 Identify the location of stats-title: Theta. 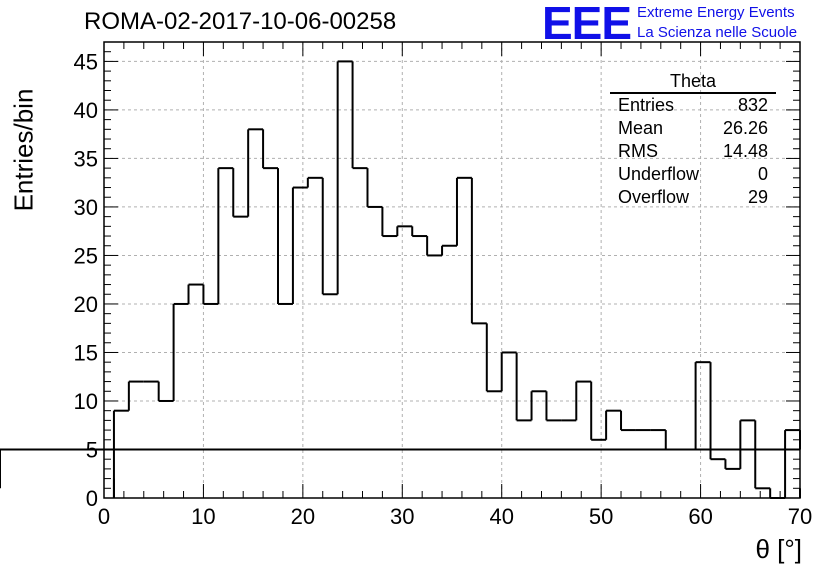
(693, 82).